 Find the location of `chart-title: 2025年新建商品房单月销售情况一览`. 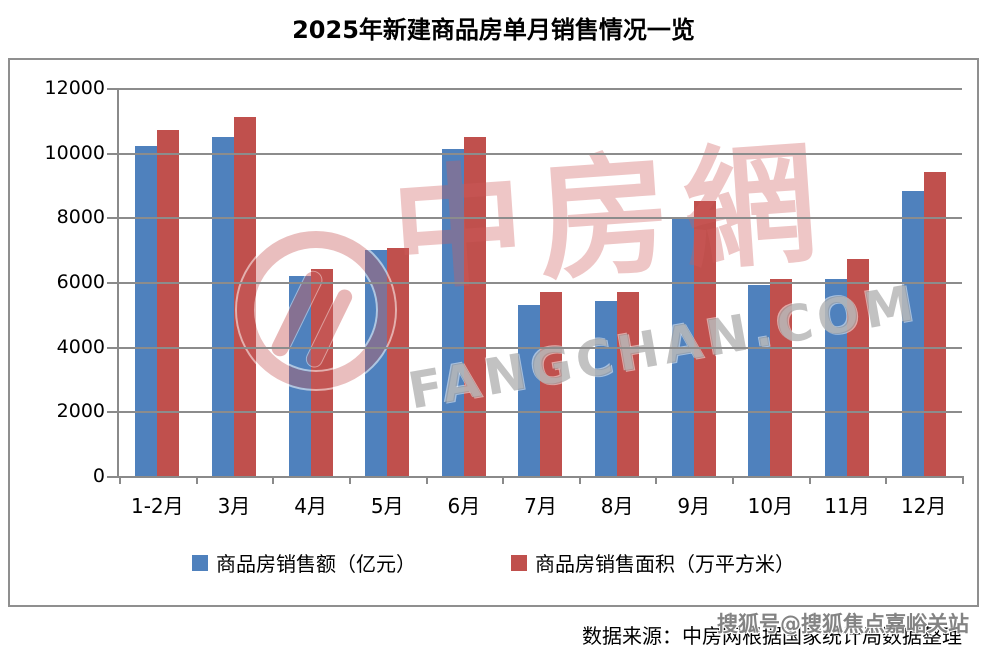

chart-title: 2025年新建商品房单月销售情况一览 is located at coordinates (493, 30).